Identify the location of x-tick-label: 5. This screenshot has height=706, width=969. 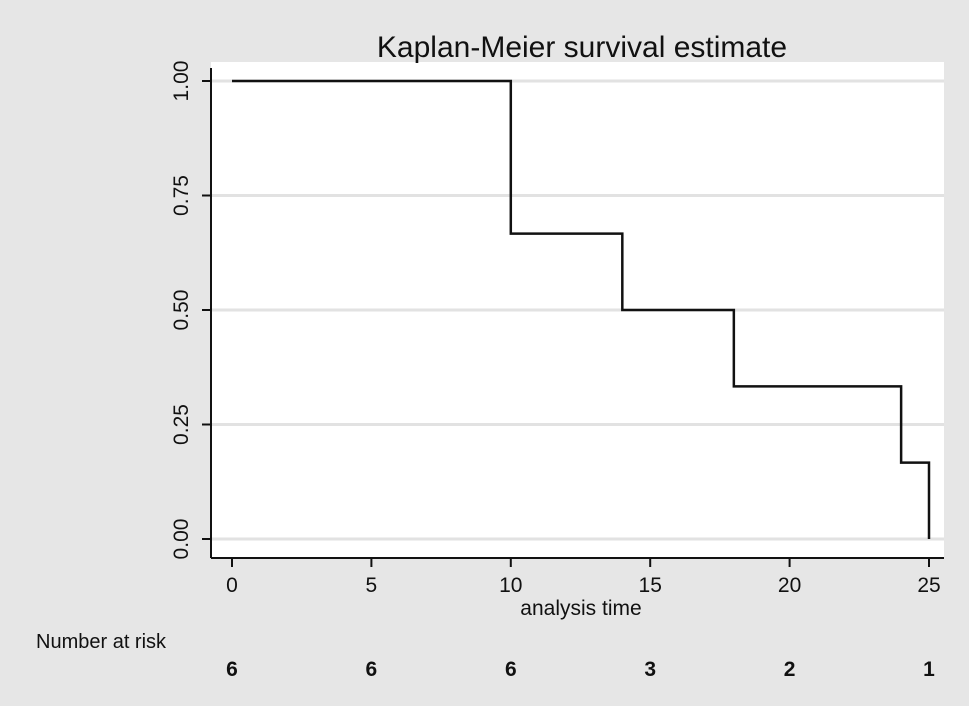
(372, 585).